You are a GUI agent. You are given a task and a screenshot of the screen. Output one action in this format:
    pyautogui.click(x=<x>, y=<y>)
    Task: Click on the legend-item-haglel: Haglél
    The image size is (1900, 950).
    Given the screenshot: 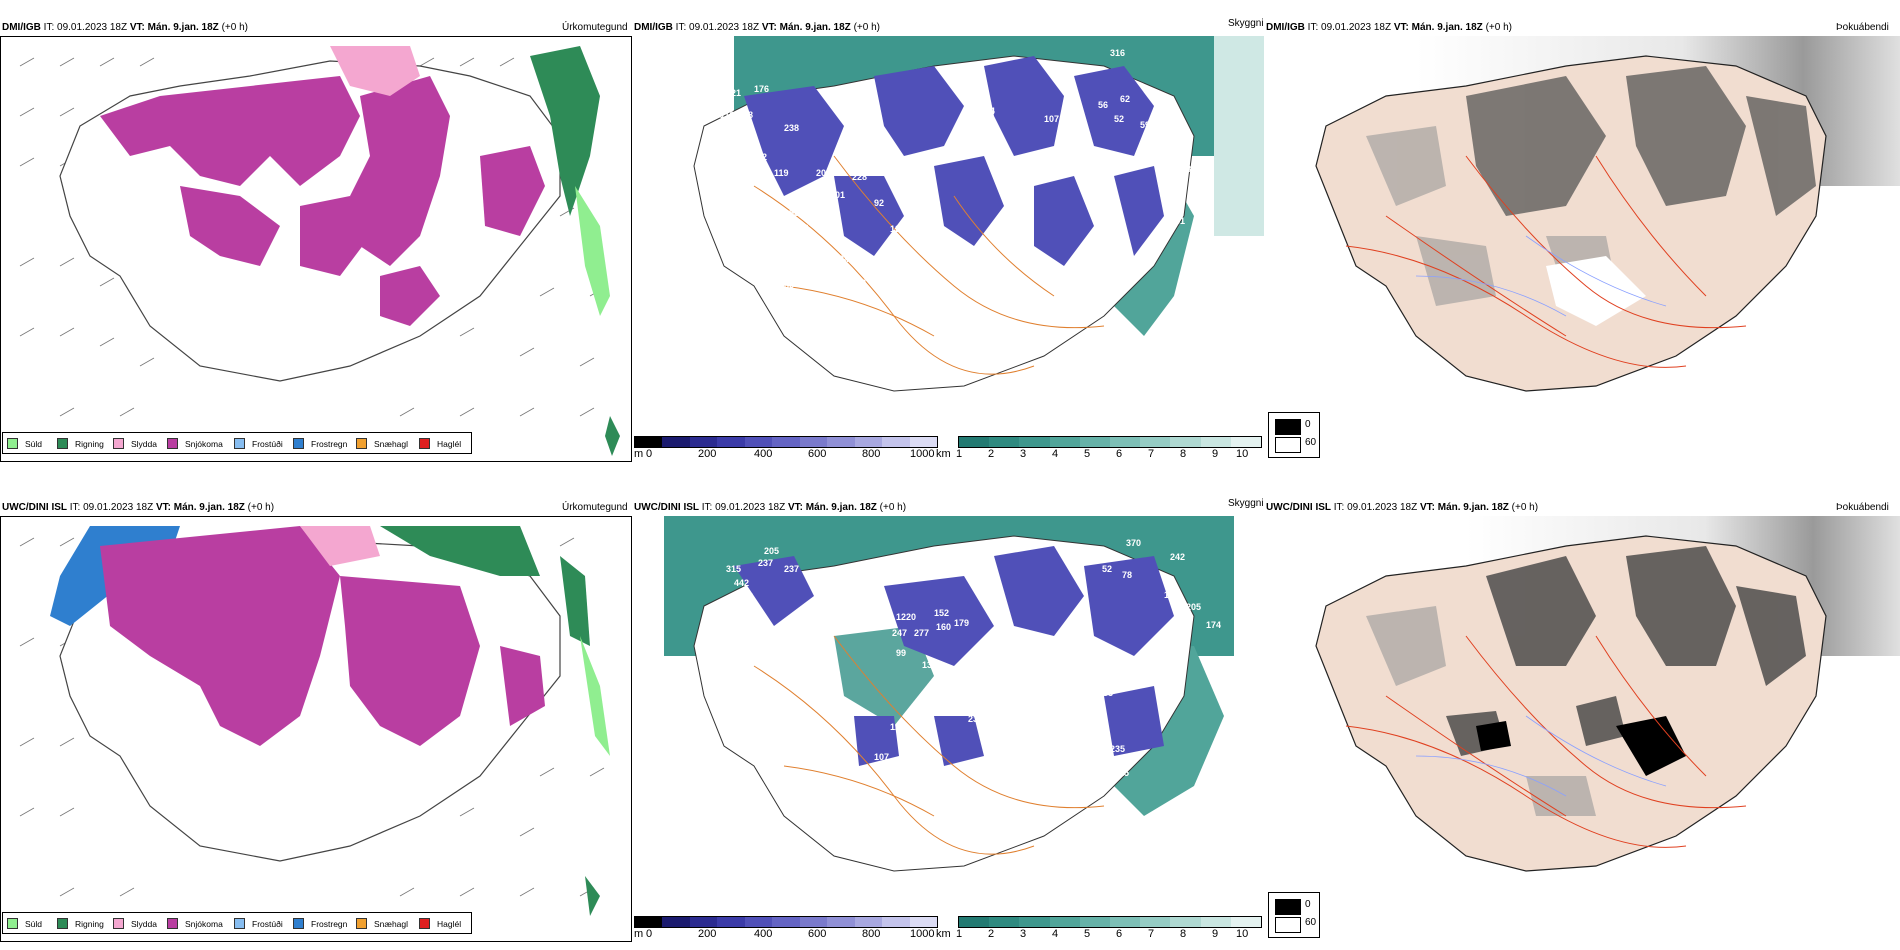 What is the action you would take?
    pyautogui.click(x=440, y=443)
    